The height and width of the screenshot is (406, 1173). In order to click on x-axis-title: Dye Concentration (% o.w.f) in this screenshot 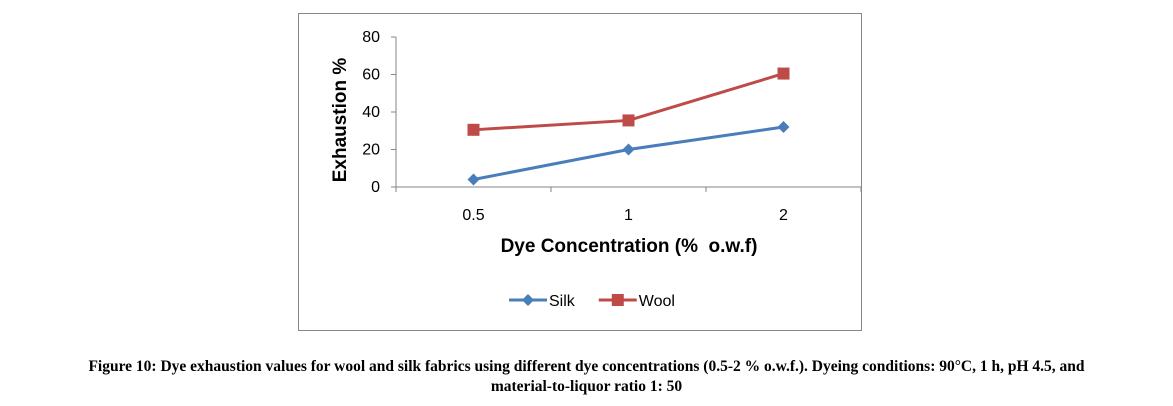, I will do `click(629, 246)`.